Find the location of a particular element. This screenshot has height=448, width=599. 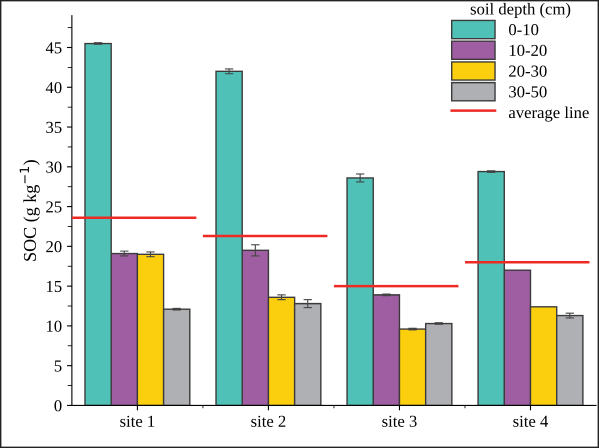

legend-label: 10-20 is located at coordinates (528, 50).